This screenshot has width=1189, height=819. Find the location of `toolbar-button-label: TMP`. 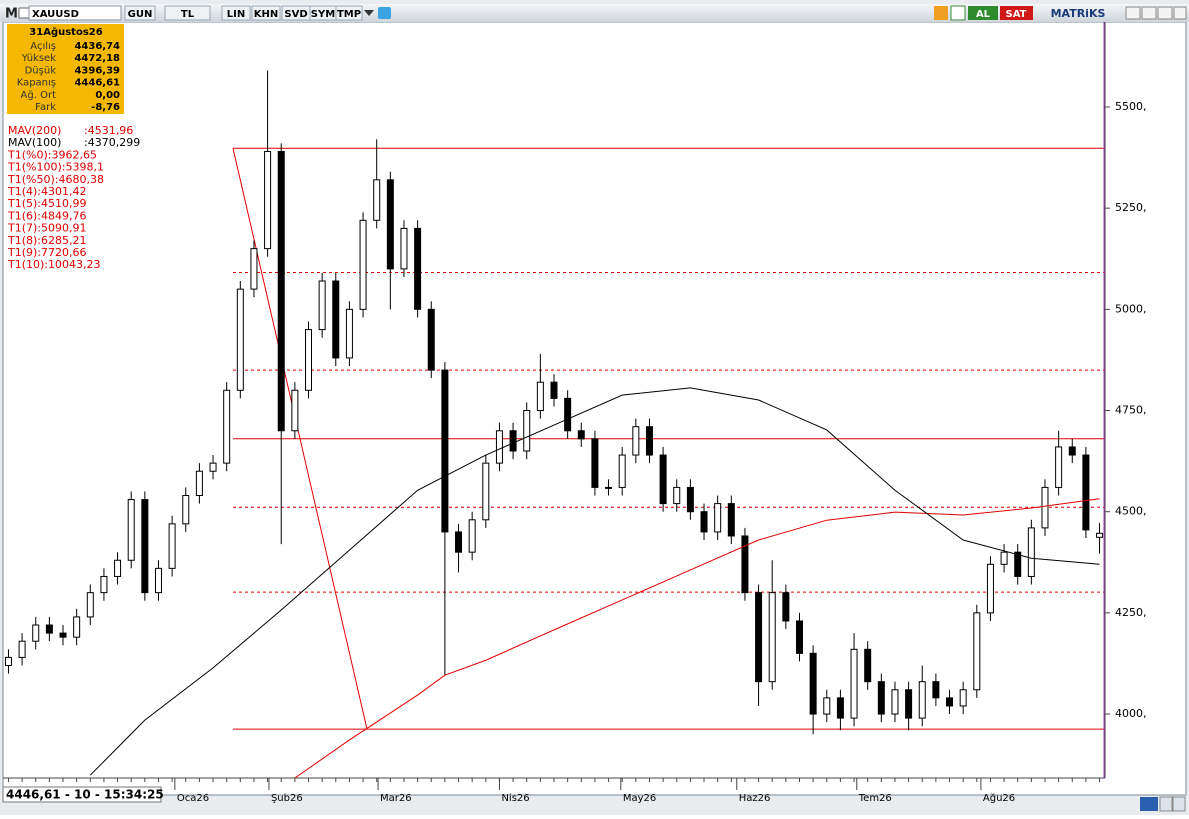

toolbar-button-label: TMP is located at coordinates (349, 14).